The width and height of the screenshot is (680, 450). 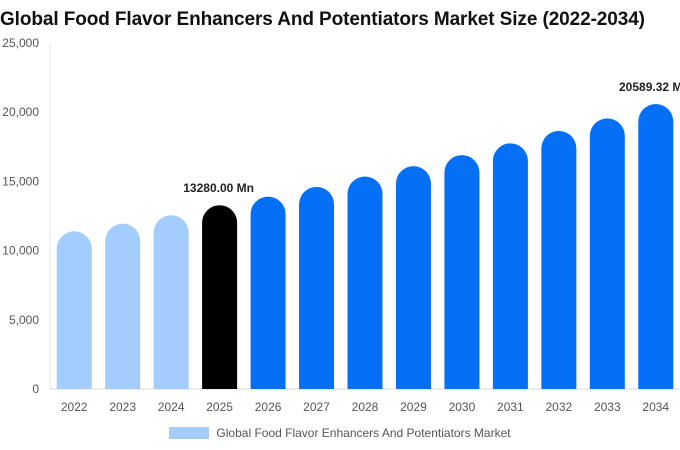 I want to click on x-tick-label: 2028, so click(x=365, y=407).